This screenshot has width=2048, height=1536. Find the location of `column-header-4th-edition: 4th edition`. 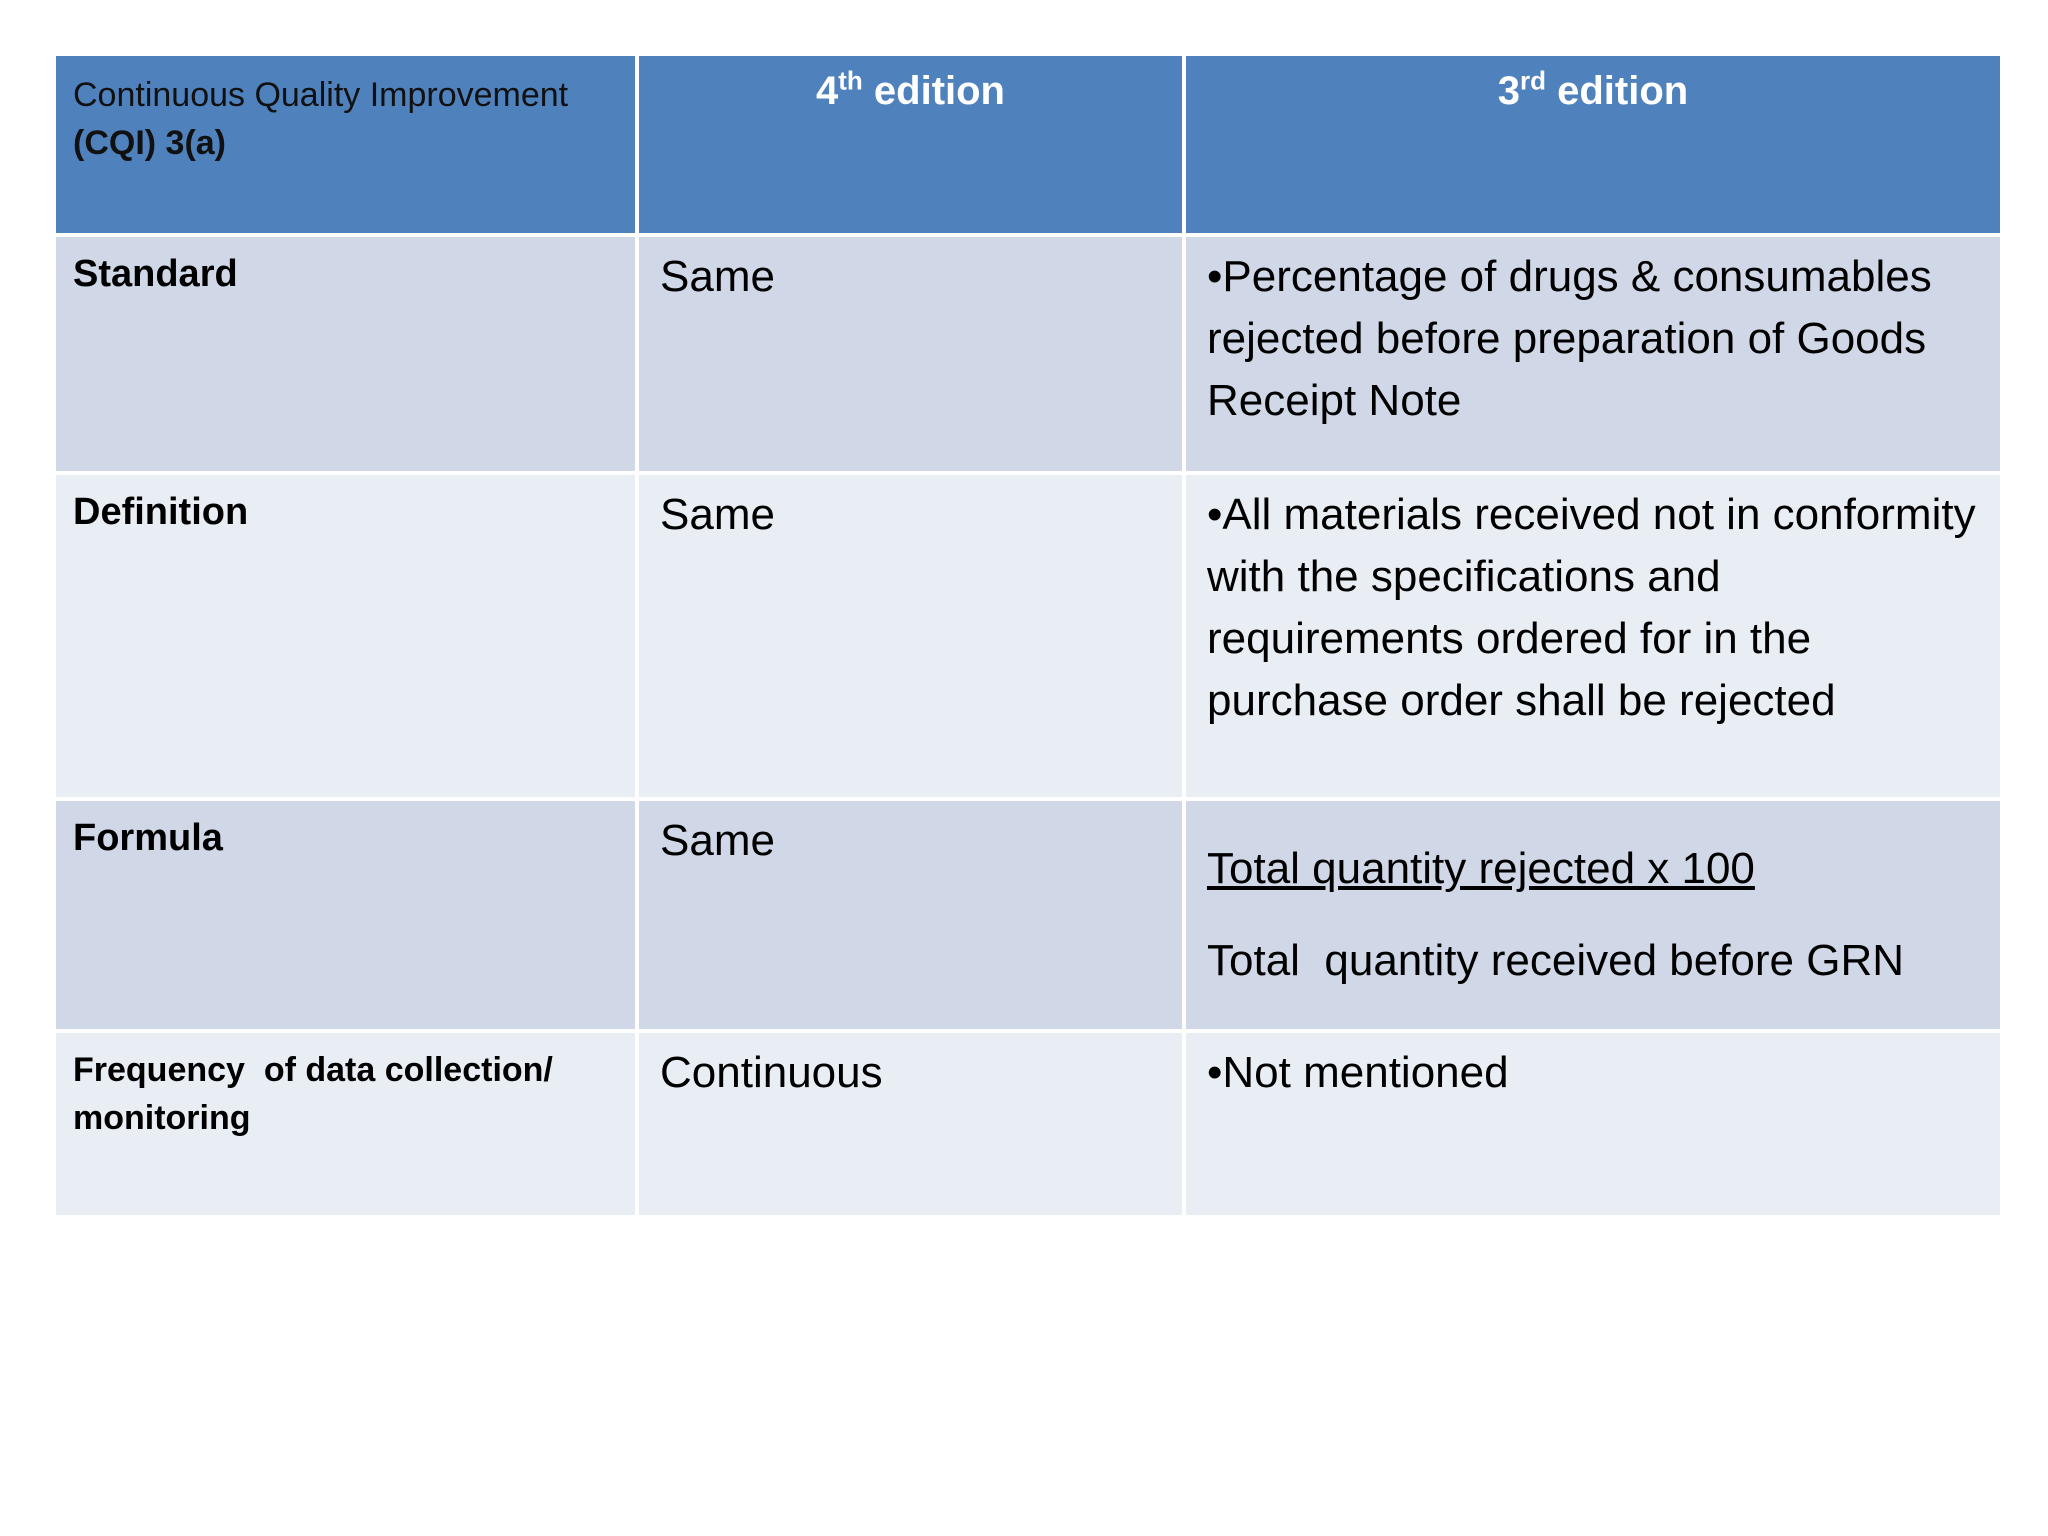

column-header-4th-edition: 4th edition is located at coordinates (910, 85).